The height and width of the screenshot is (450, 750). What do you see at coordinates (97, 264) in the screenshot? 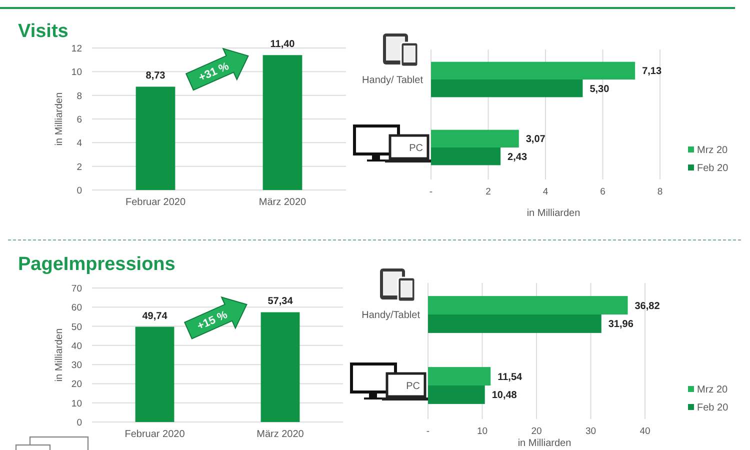
I see `chart-title: PageImpressions` at bounding box center [97, 264].